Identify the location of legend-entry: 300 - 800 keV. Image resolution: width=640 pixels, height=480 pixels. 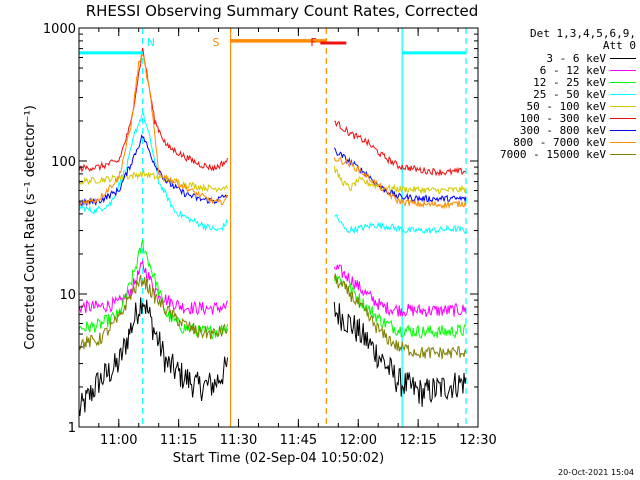
(559, 130).